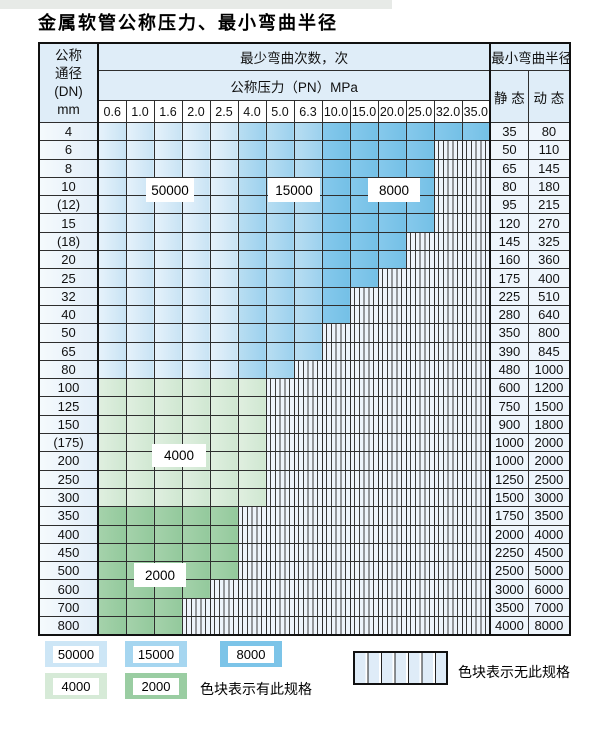  I want to click on static-value-cell: 145, so click(509, 241).